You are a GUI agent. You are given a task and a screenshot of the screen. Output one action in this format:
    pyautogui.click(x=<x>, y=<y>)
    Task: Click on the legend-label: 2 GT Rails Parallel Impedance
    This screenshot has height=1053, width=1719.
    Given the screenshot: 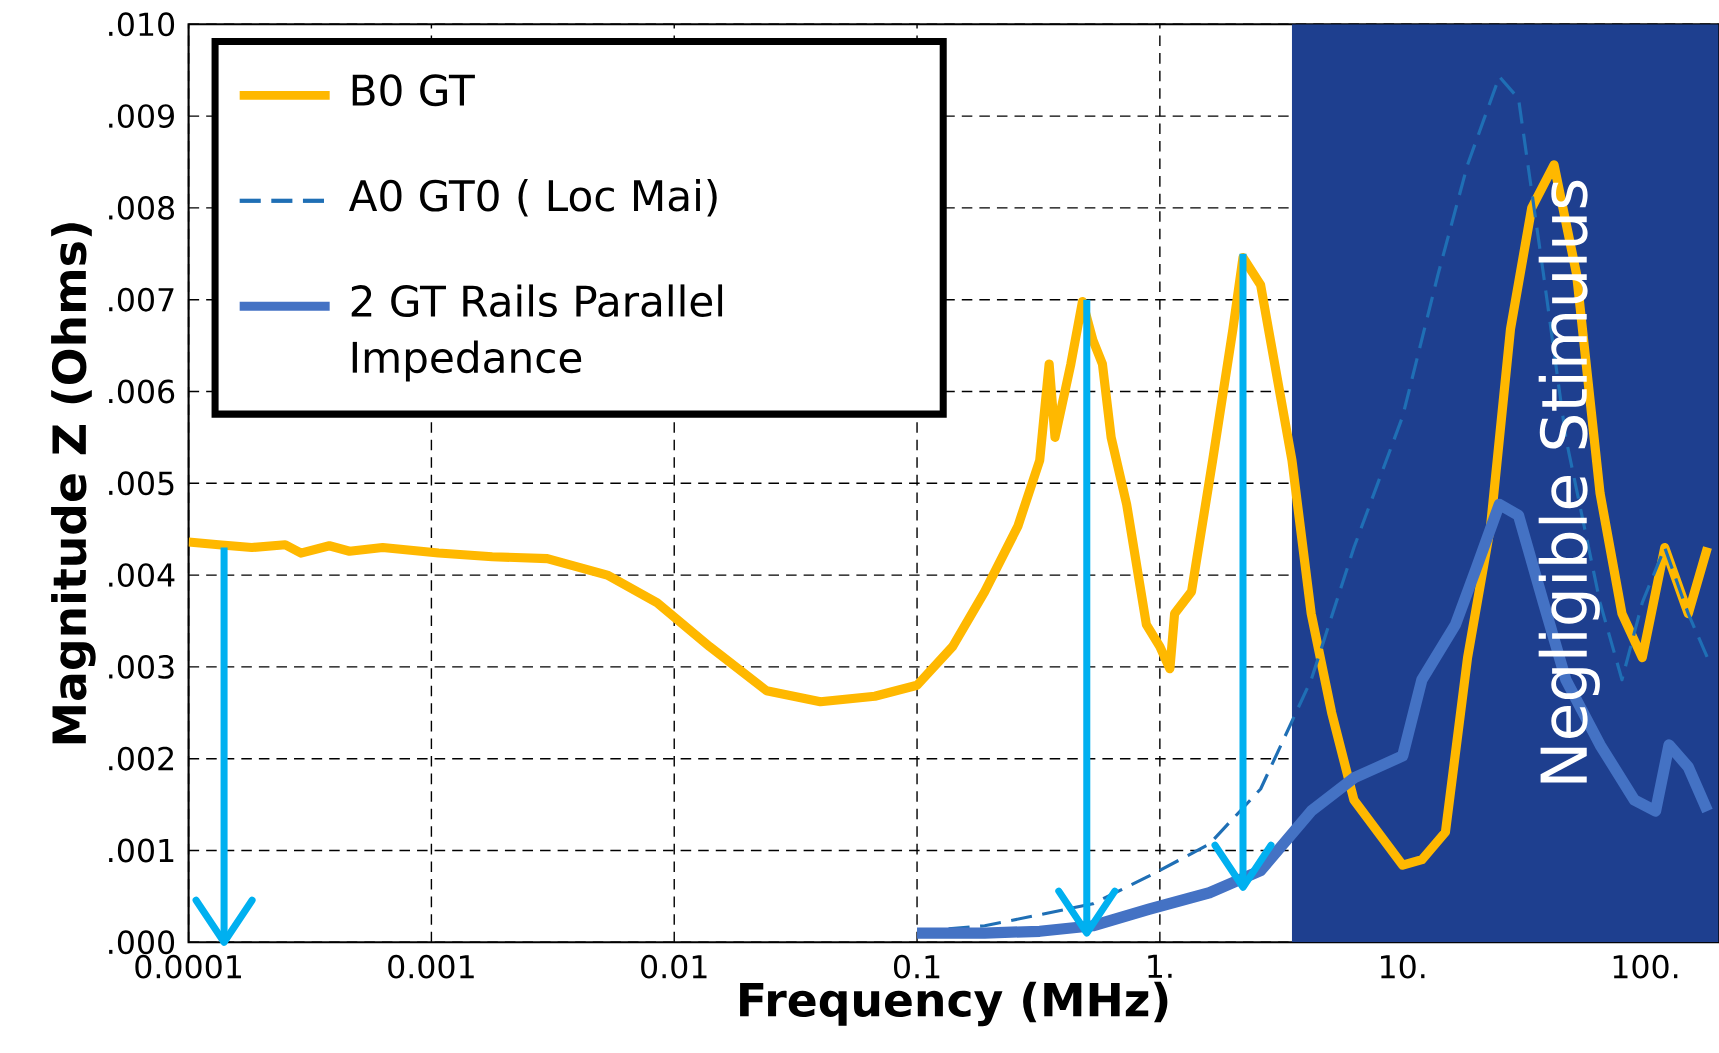 What is the action you would take?
    pyautogui.click(x=537, y=333)
    